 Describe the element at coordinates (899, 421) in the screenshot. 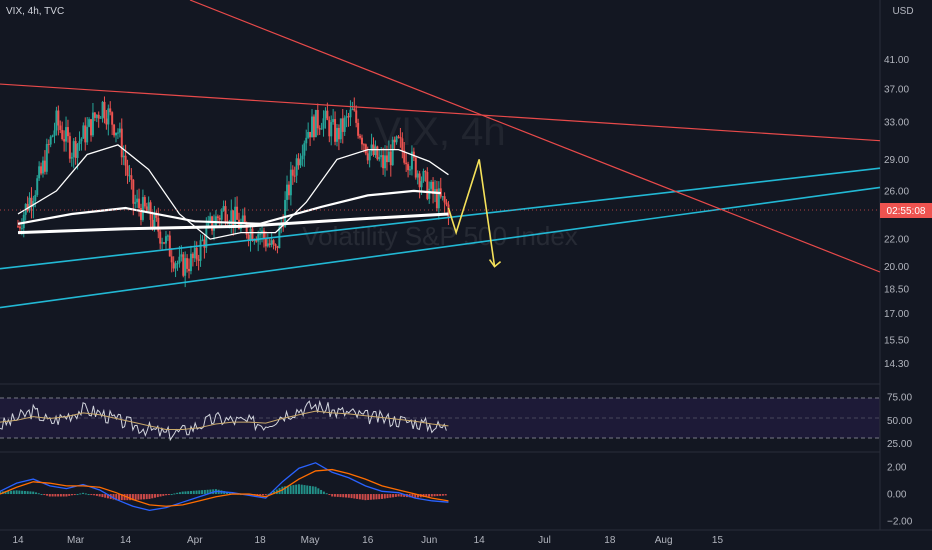

I see `rsi-tick-label: 50.00` at that location.